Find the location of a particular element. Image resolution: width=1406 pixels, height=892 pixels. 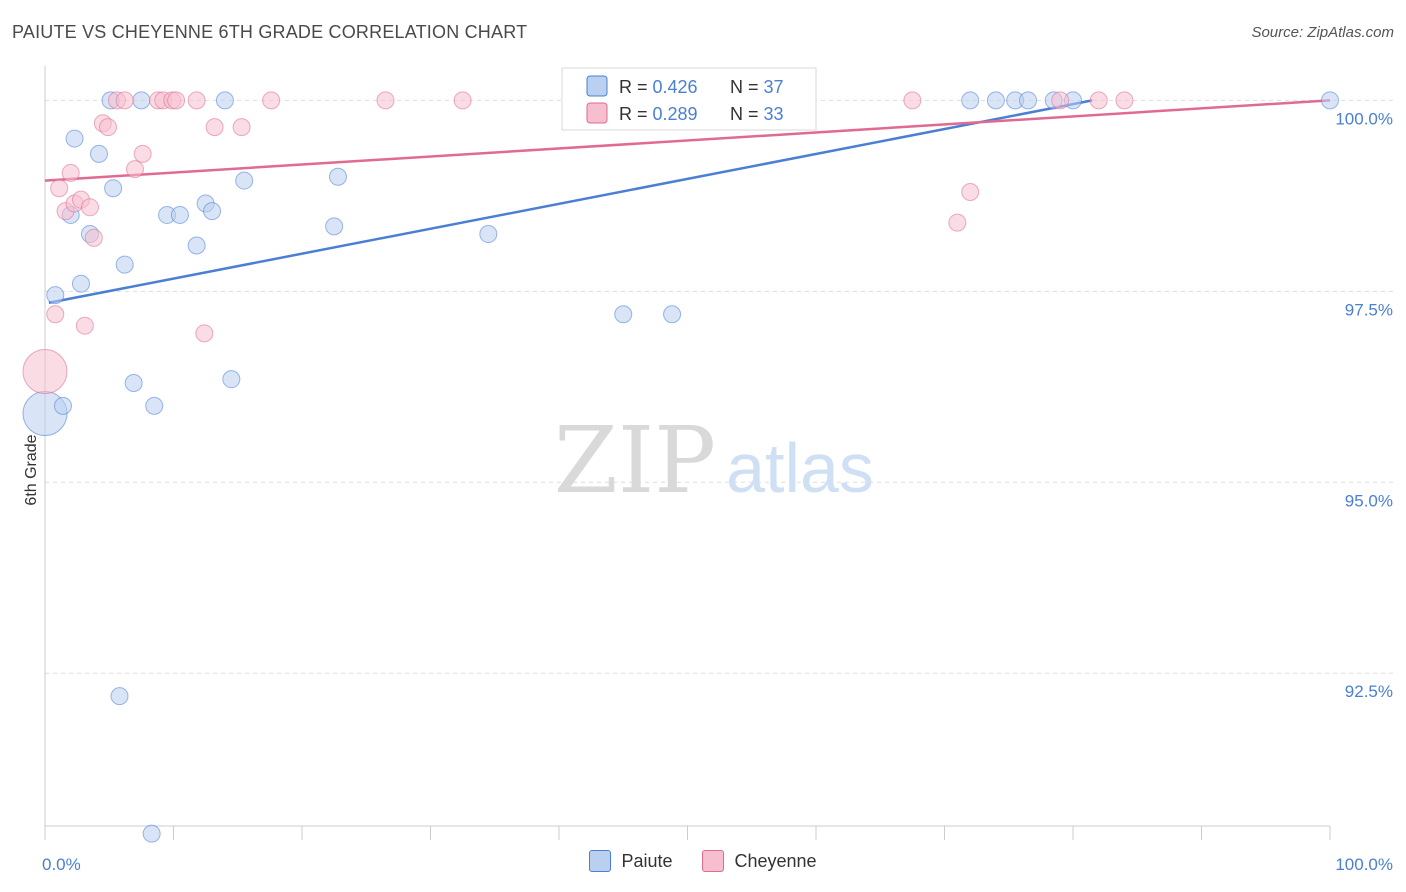

legend-r-value-1: 0.289 is located at coordinates (675, 114).